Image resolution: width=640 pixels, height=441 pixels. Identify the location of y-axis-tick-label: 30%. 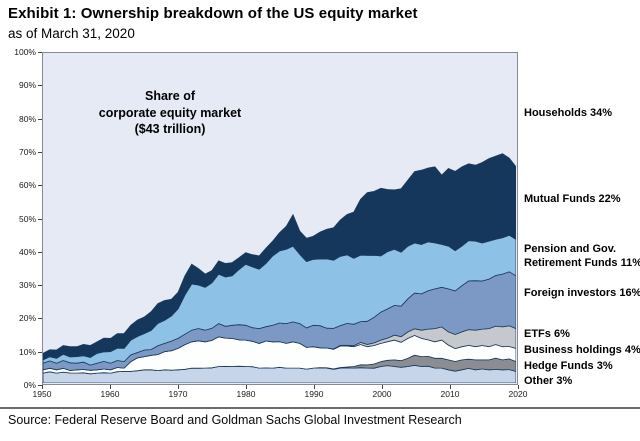
(27, 285).